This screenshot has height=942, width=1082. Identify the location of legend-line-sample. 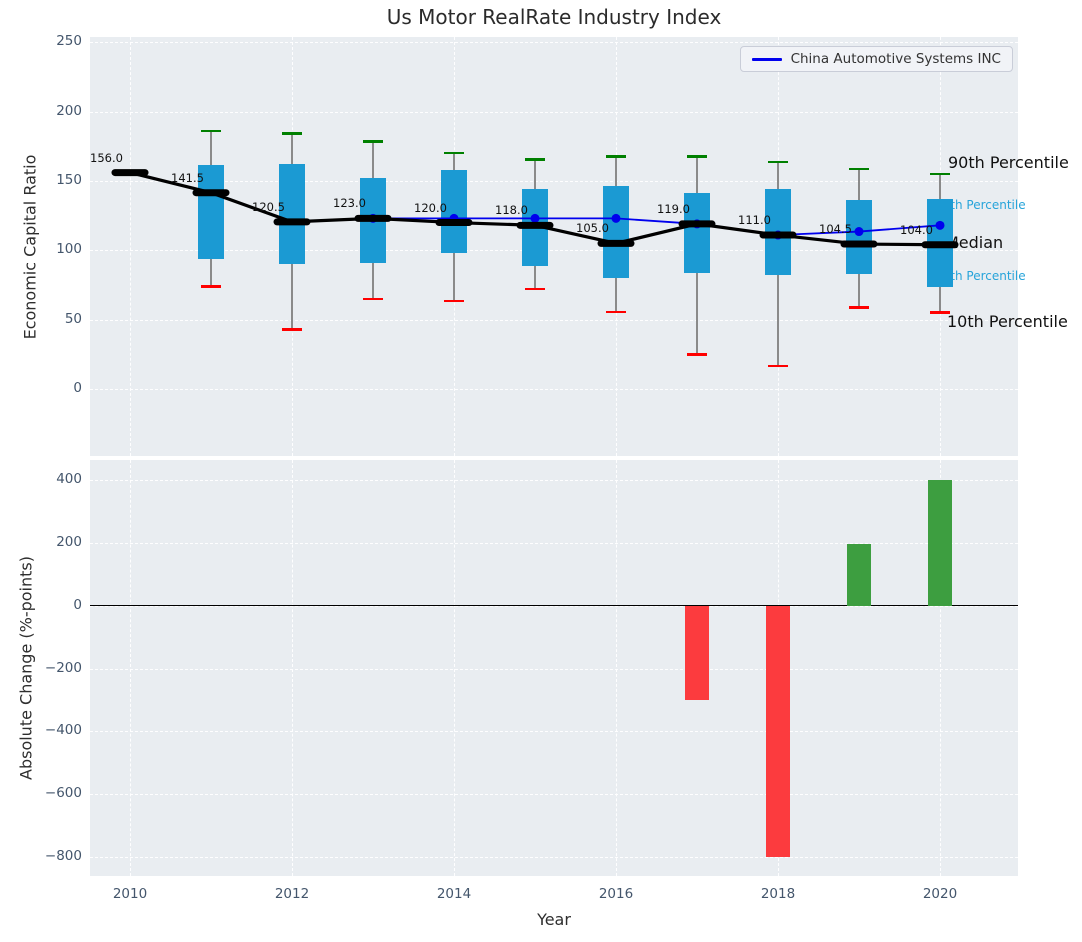
(766, 59).